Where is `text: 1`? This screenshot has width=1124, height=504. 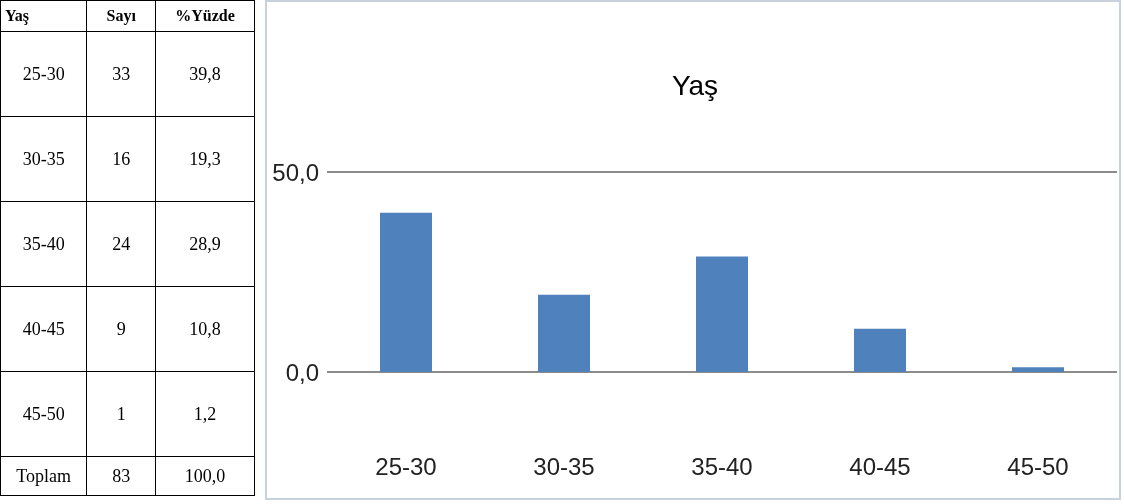 text: 1 is located at coordinates (121, 414).